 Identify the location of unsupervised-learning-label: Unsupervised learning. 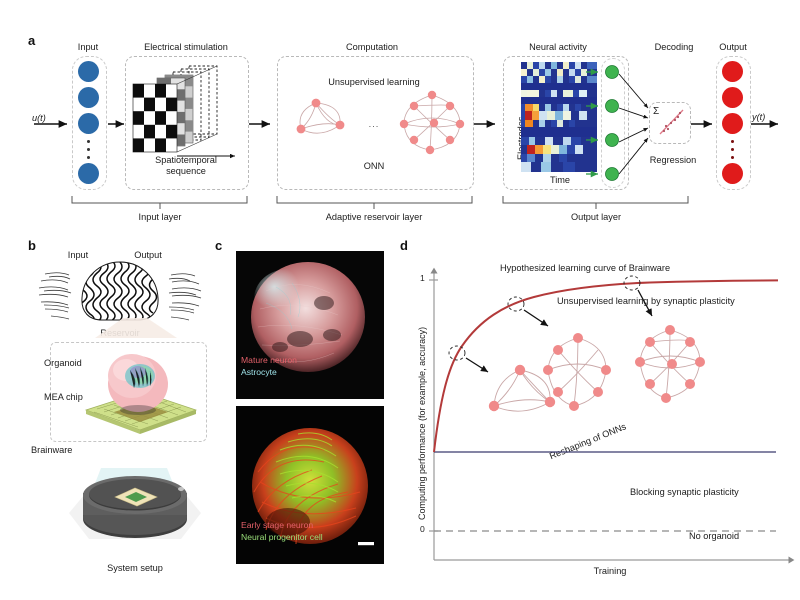
(374, 82).